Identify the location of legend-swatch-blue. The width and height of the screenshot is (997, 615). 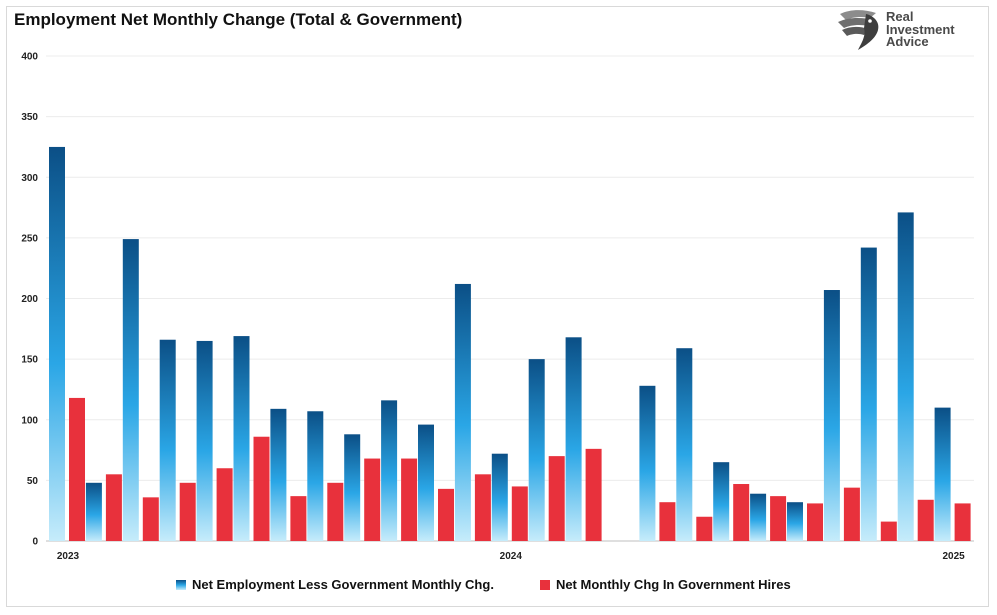
(181, 584).